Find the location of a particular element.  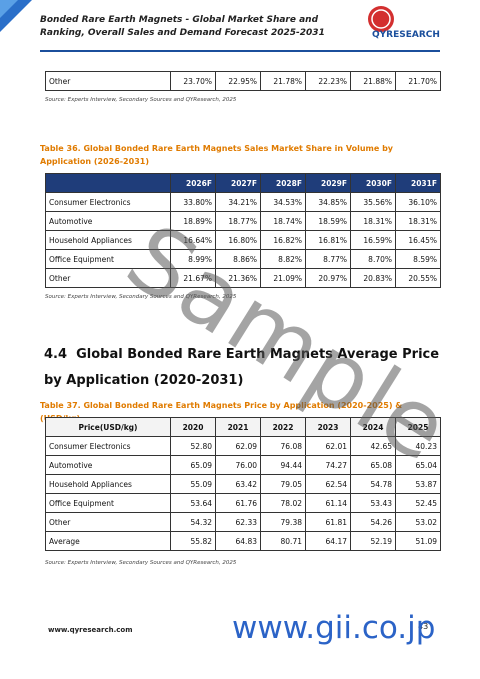

table-cell: 55.82 is located at coordinates (193, 541).